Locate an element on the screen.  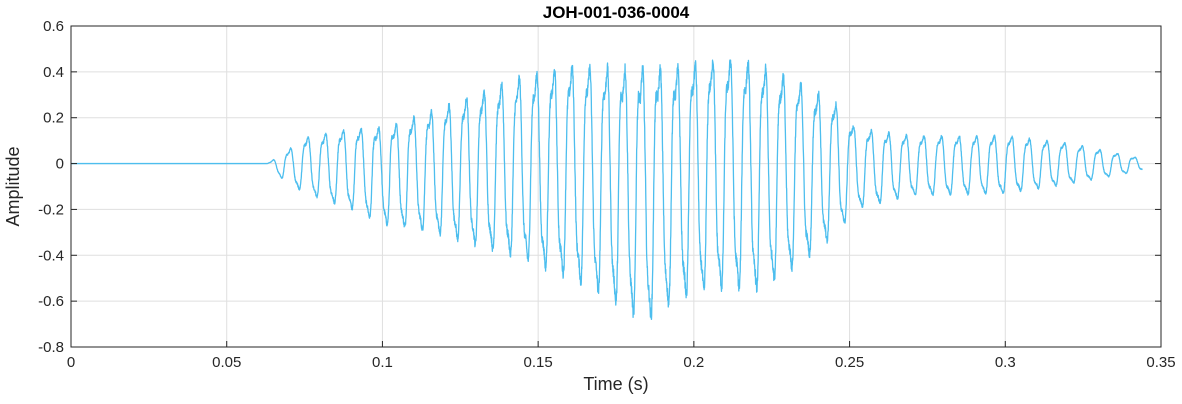
x-axis-label: Time (s) is located at coordinates (615, 384).